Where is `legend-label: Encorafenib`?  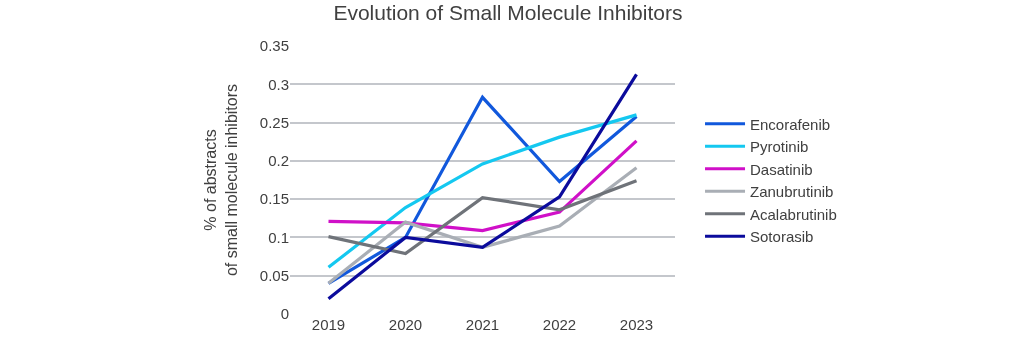 legend-label: Encorafenib is located at coordinates (790, 124).